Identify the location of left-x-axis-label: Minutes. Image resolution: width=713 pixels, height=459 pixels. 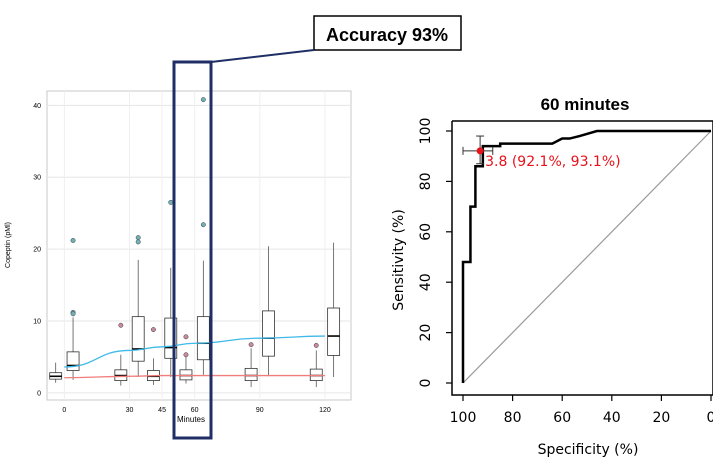
(191, 419).